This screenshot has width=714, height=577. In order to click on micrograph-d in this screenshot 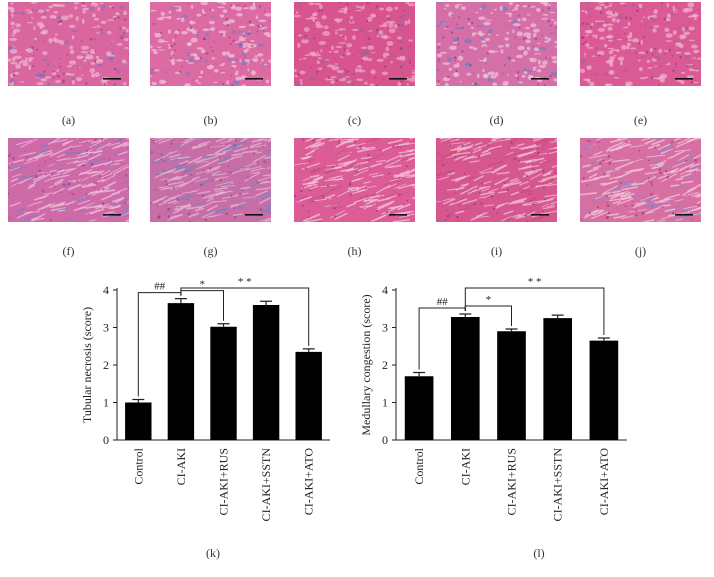, I will do `click(496, 44)`.